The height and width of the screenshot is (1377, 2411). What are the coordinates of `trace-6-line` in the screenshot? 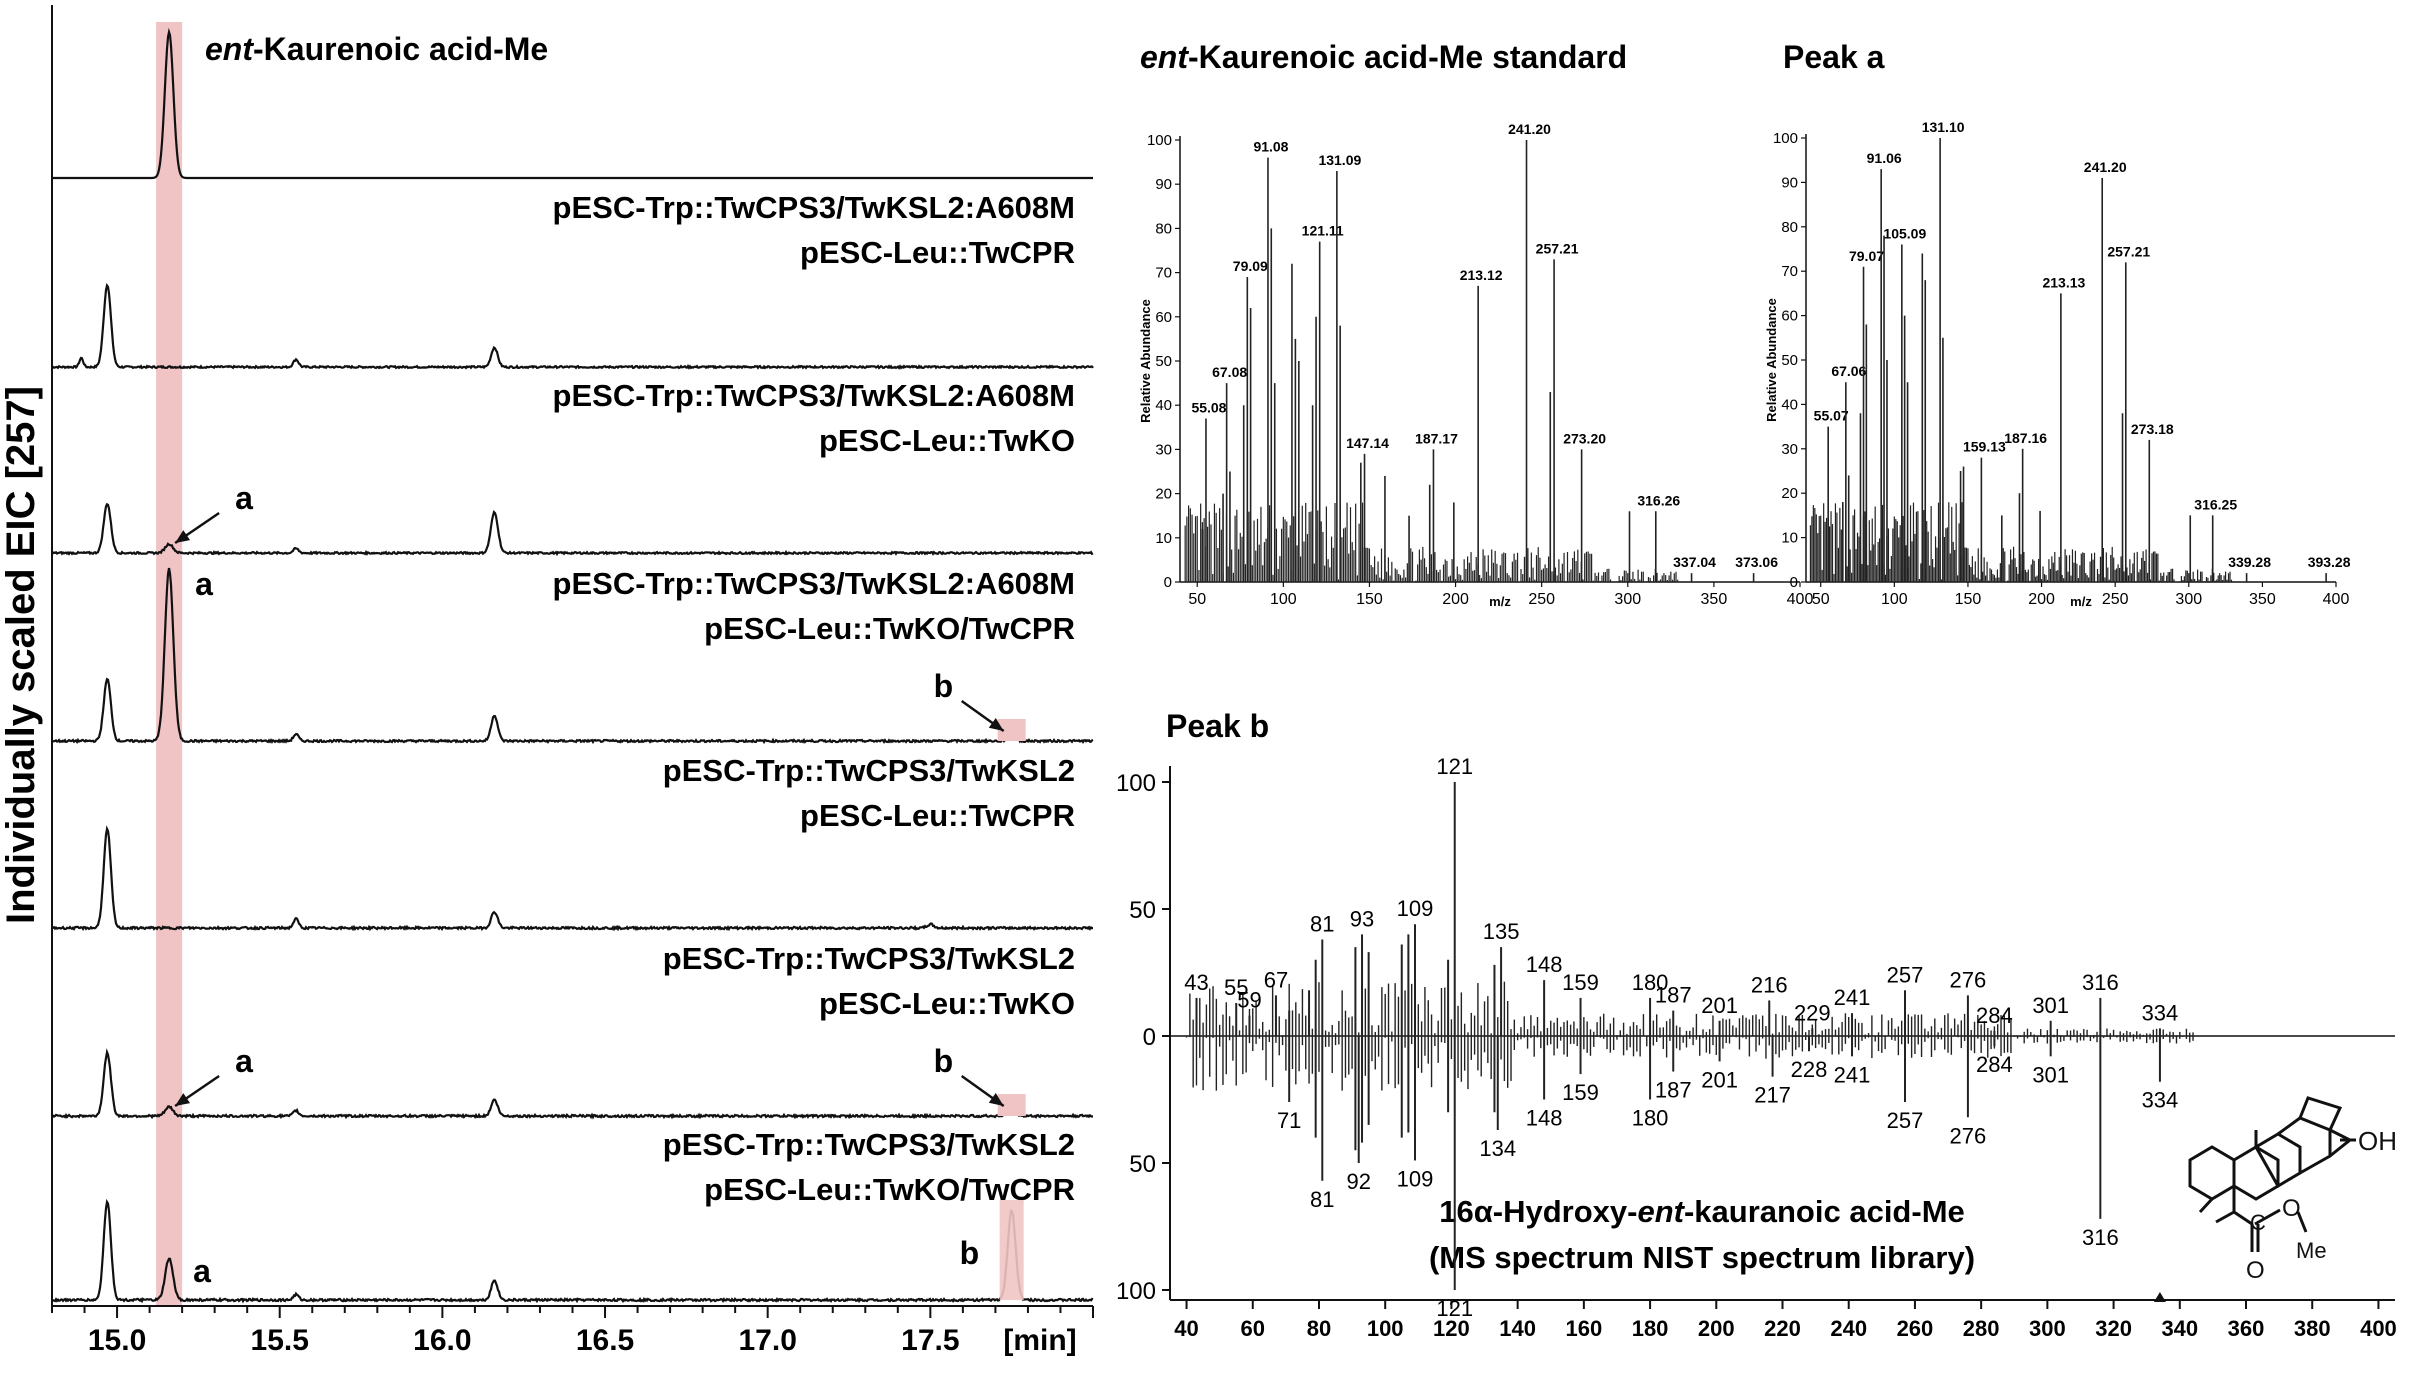 It's located at (572, 1251).